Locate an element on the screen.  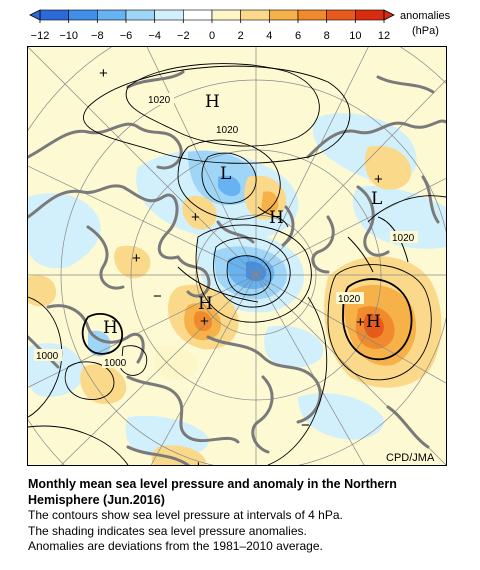
colorbar-left-arrow is located at coordinates (35, 15).